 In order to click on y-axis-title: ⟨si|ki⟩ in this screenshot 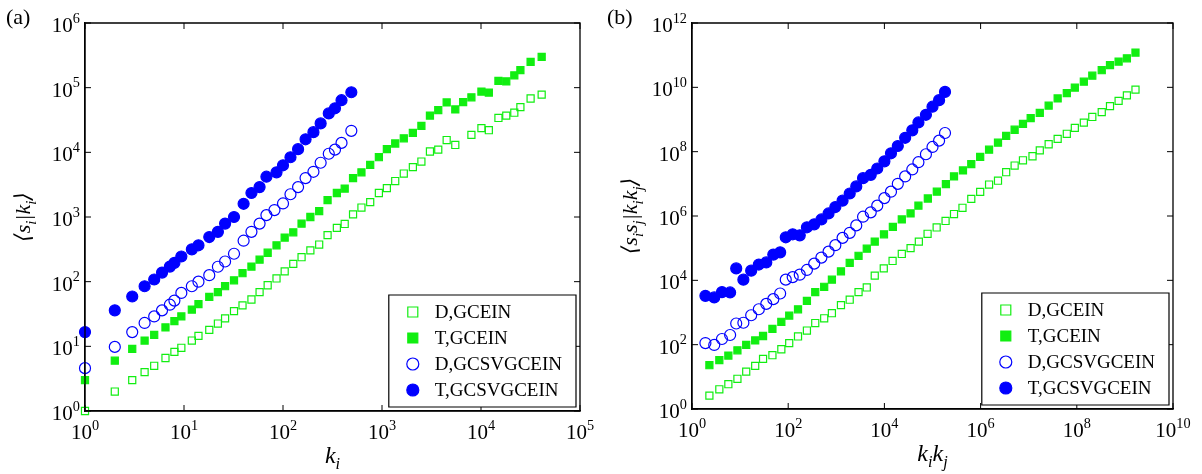, I will do `click(24, 217)`.